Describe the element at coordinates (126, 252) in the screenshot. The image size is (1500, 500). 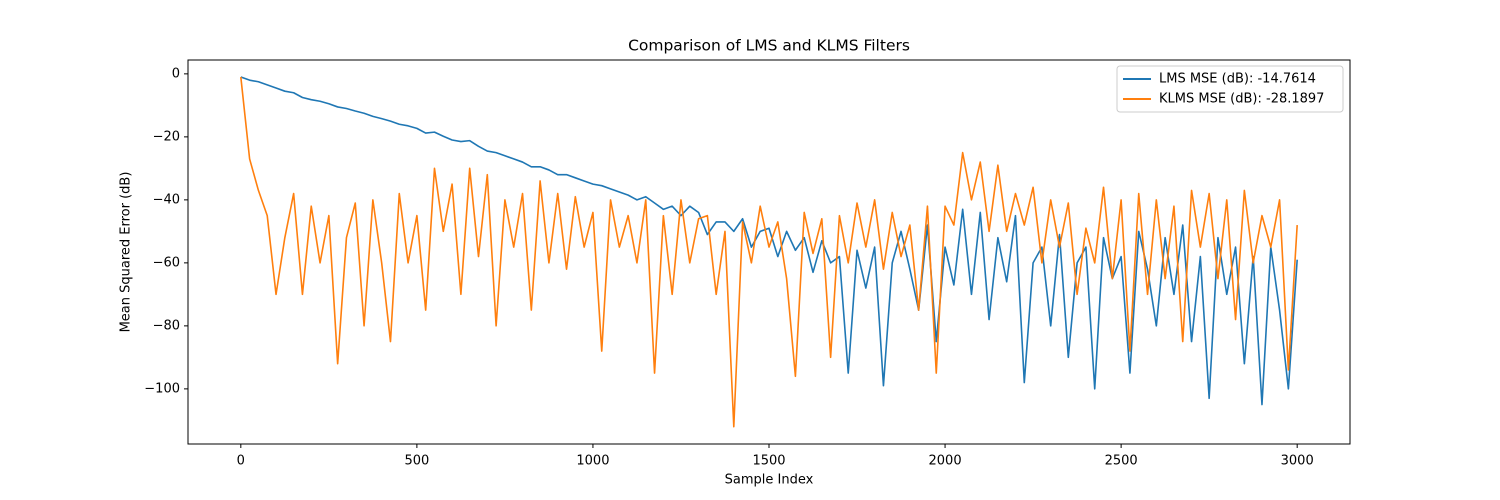
I see `y-axis-label: Mean Squared Error (dB)` at that location.